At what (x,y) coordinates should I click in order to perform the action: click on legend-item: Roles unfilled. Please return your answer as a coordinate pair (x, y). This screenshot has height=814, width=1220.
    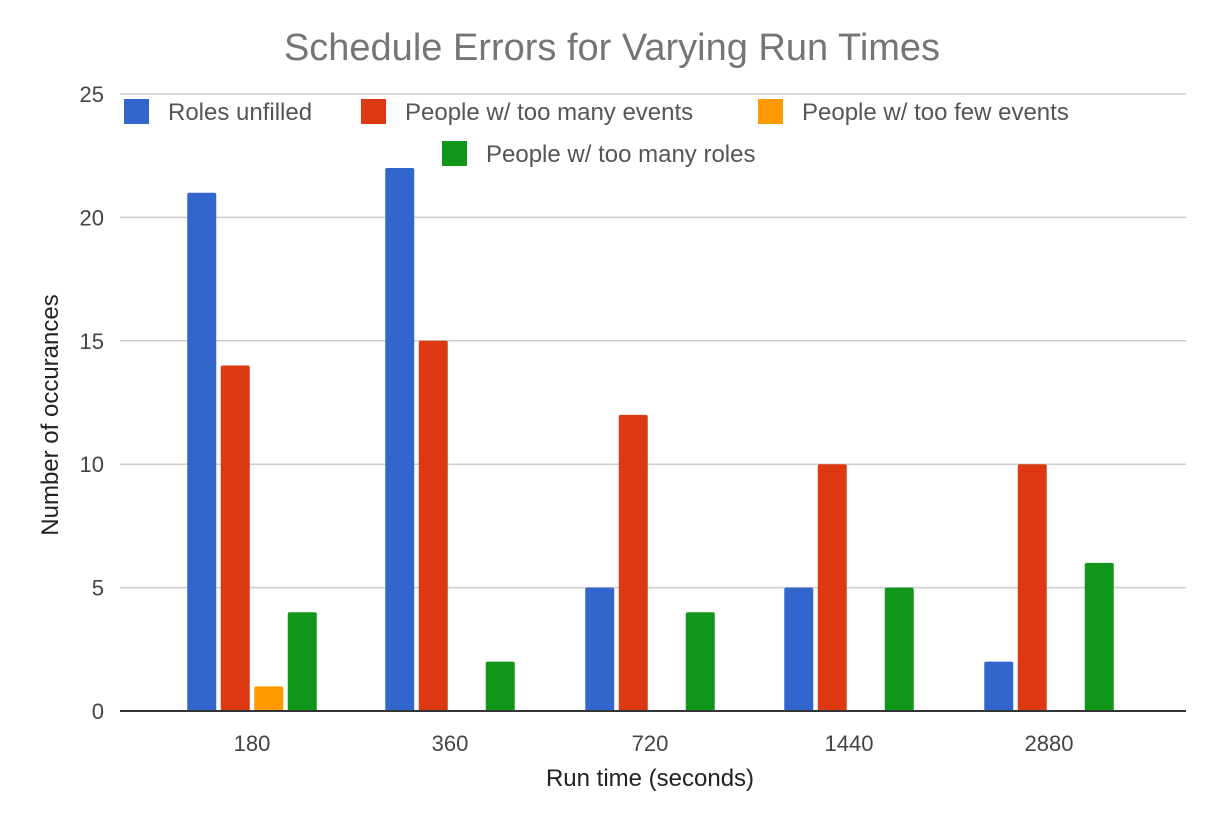
    Looking at the image, I should click on (218, 112).